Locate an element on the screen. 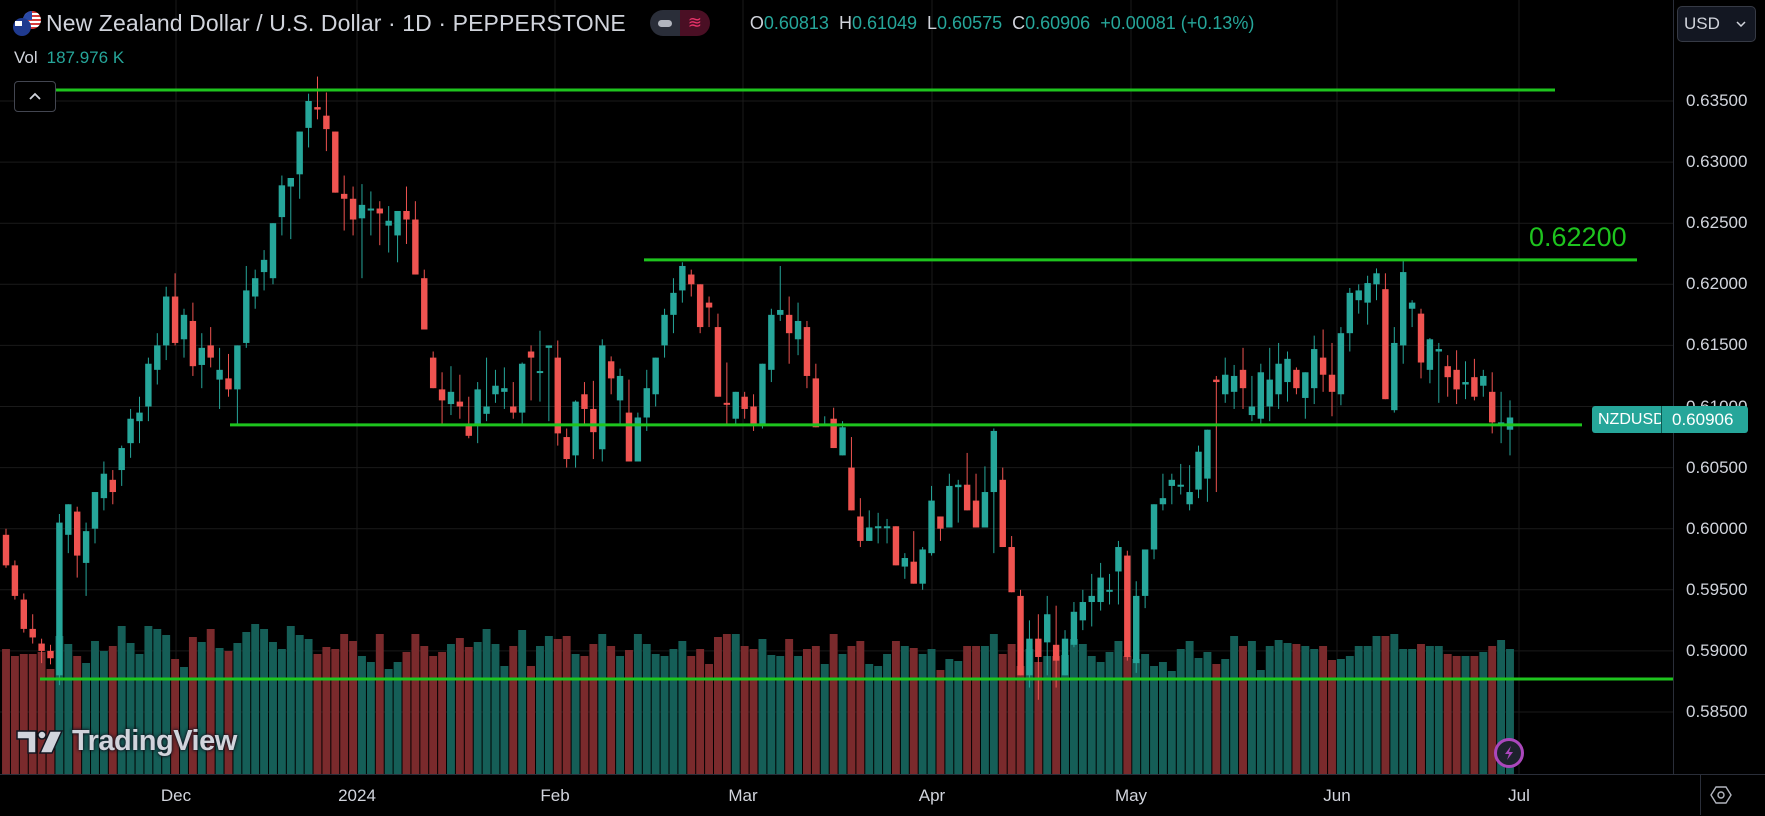 Image resolution: width=1765 pixels, height=816 pixels. high-value: 0.61049 is located at coordinates (884, 22).